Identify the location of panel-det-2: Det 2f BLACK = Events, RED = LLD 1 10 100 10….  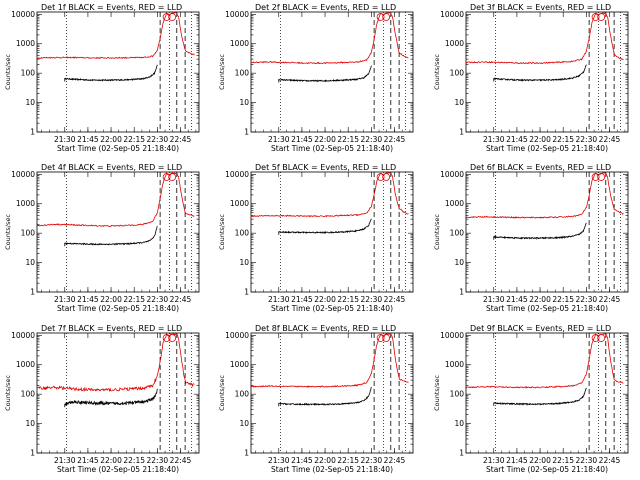
(316, 78).